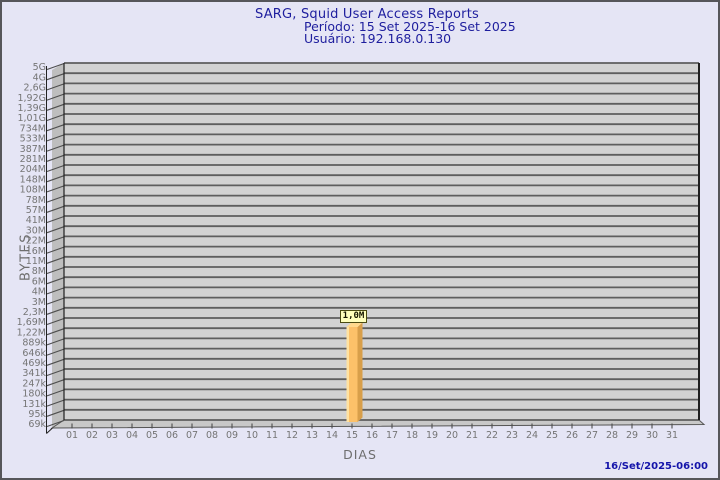  Describe the element at coordinates (39, 292) in the screenshot. I see `y-tick-label: 4M` at that location.